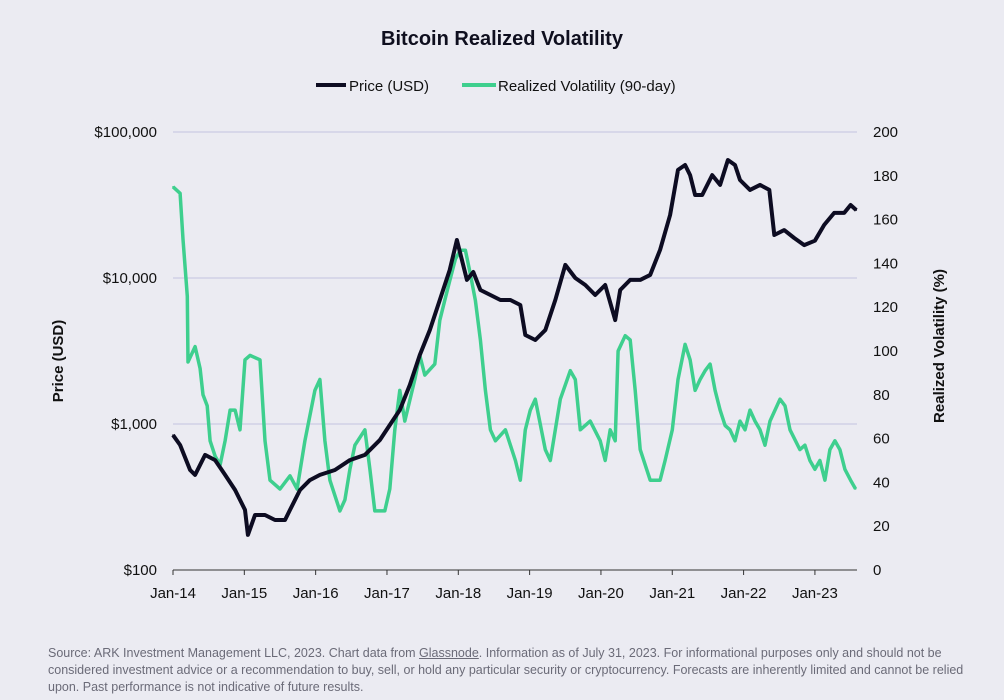  I want to click on y-right-tick-label: 120, so click(885, 307).